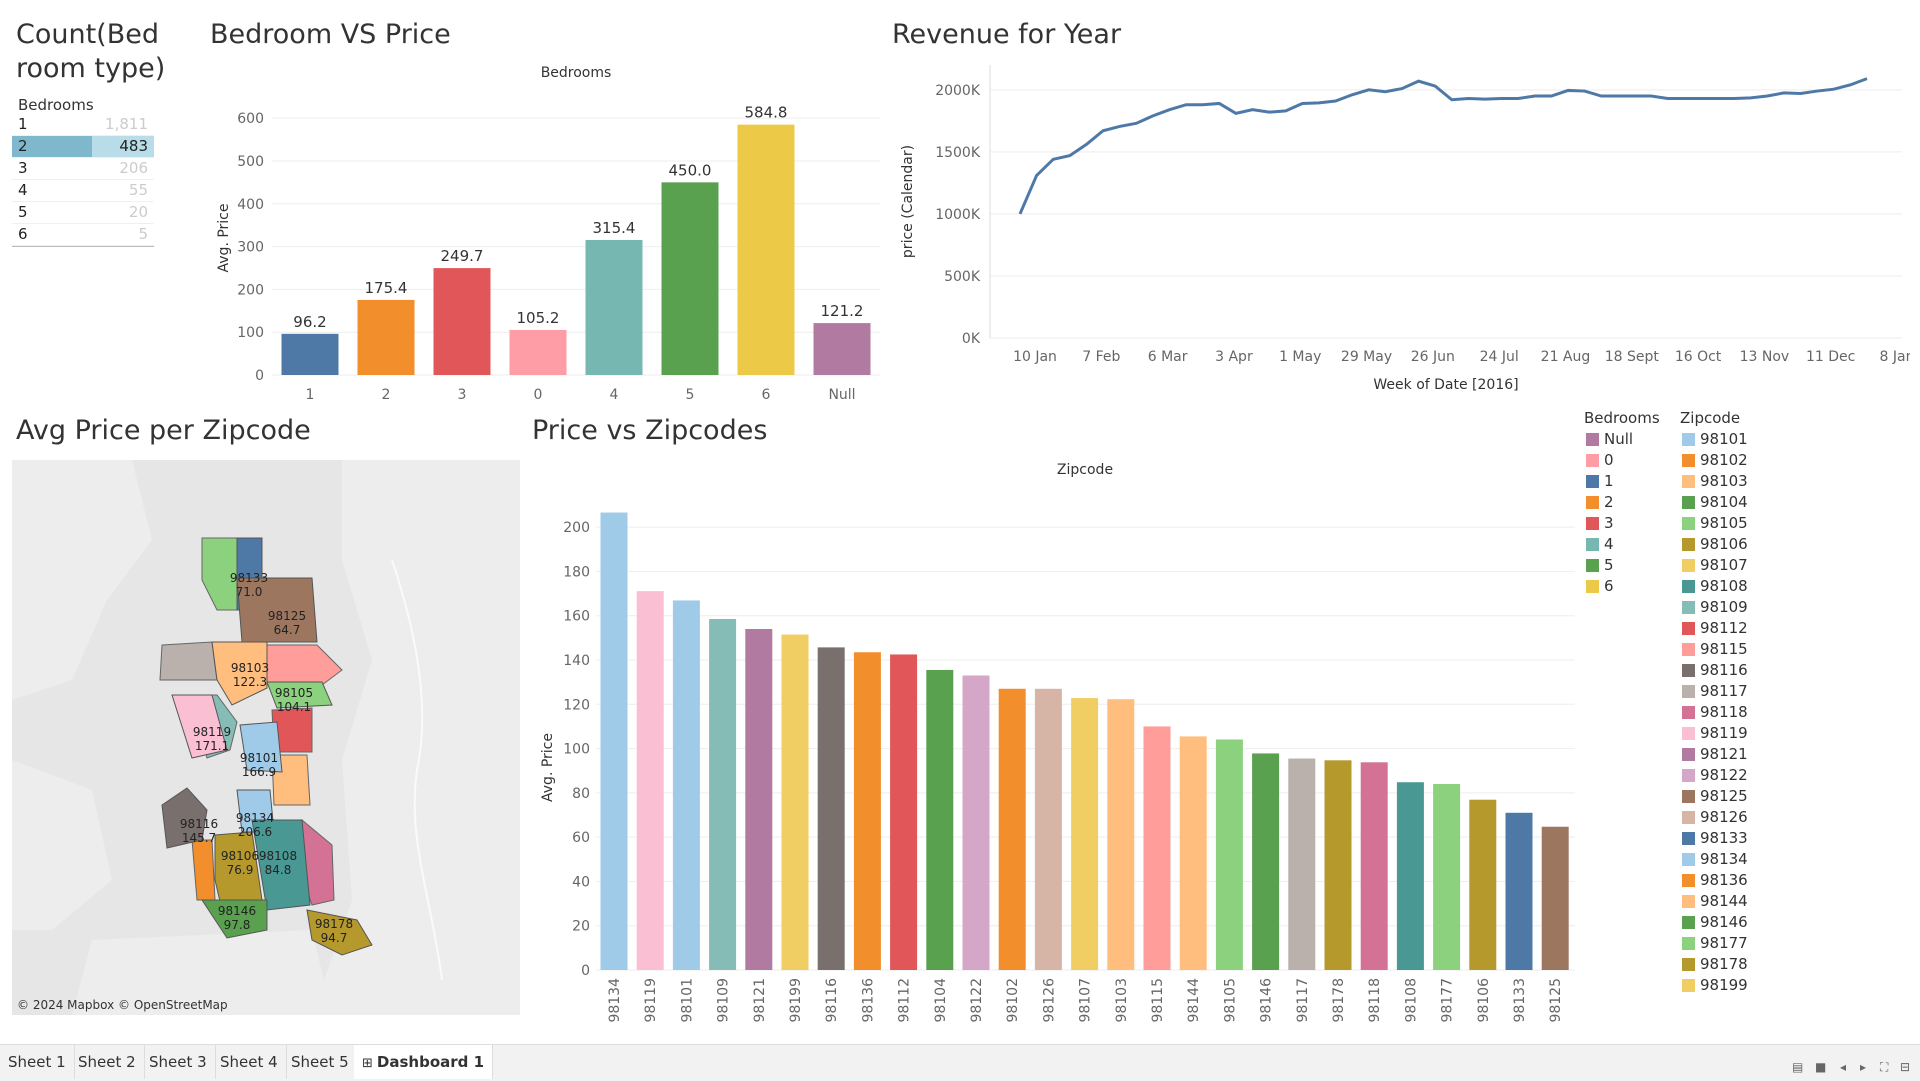  What do you see at coordinates (1714, 460) in the screenshot?
I see `zipcode-legend-item: 98102` at bounding box center [1714, 460].